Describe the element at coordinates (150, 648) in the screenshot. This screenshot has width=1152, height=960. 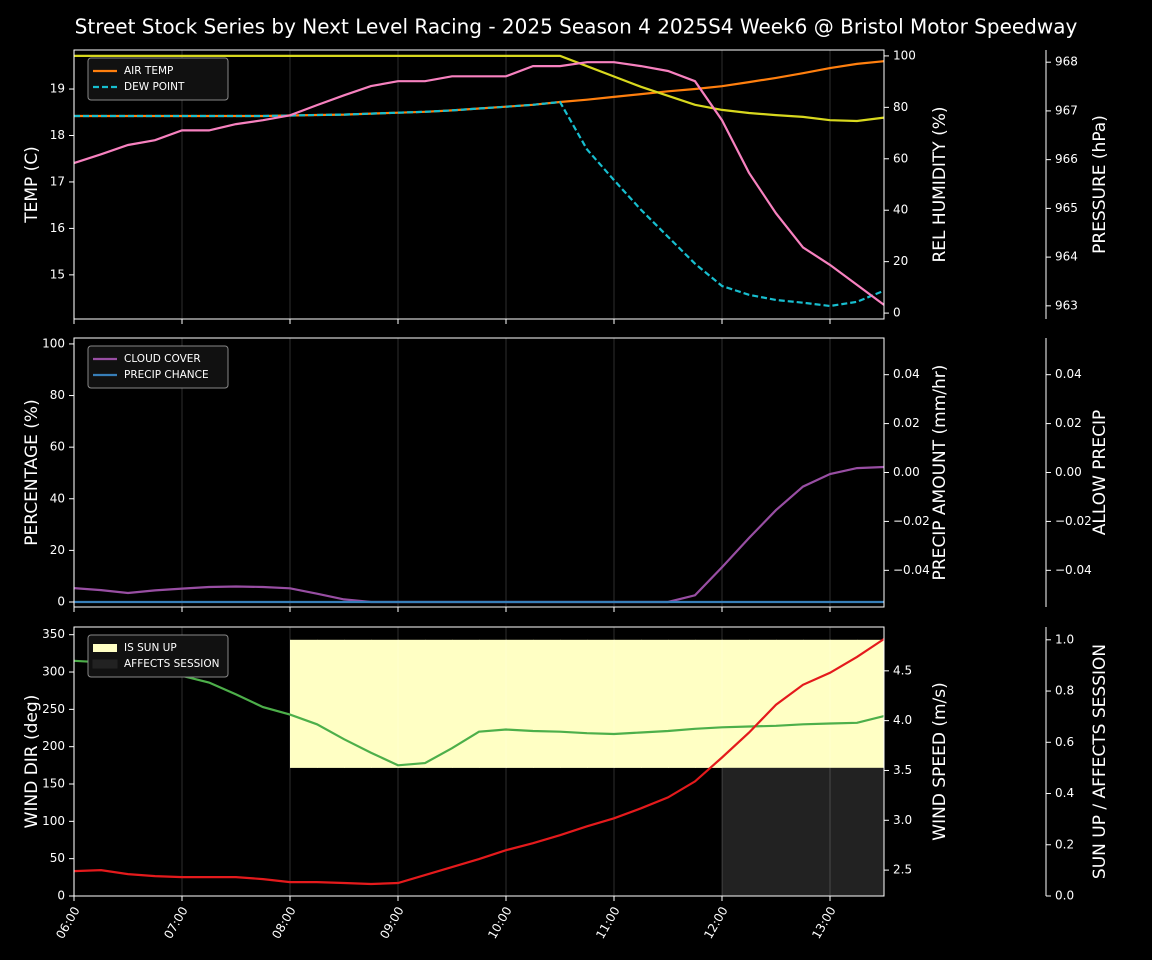
I see `legend-label: IS SUN UP` at that location.